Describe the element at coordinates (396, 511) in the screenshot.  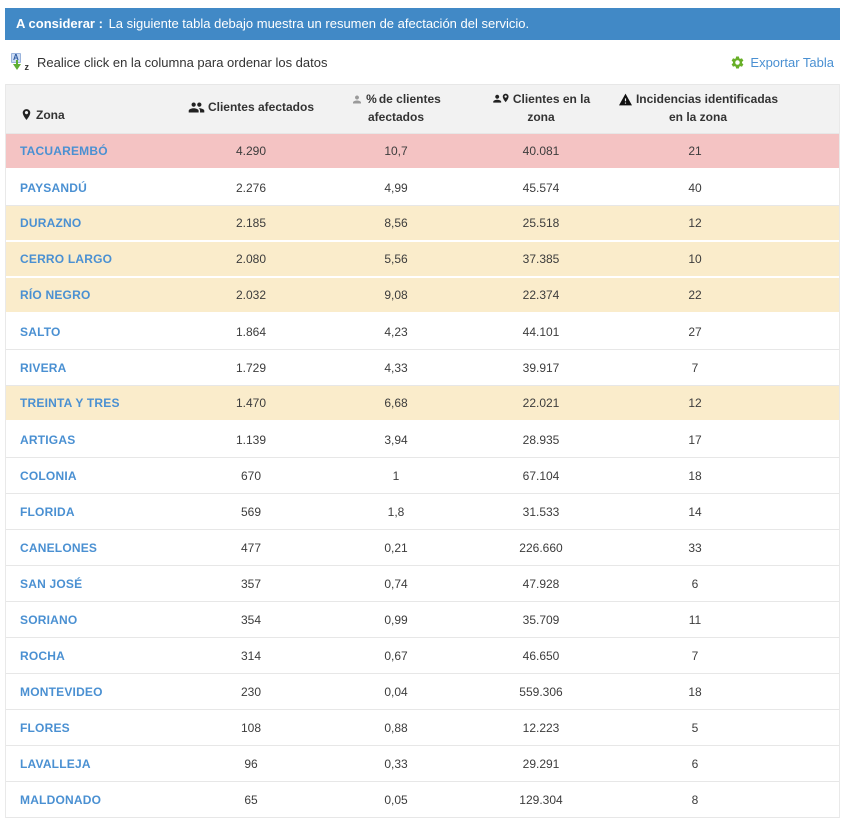
I see `percent-cell: 1,8` at that location.